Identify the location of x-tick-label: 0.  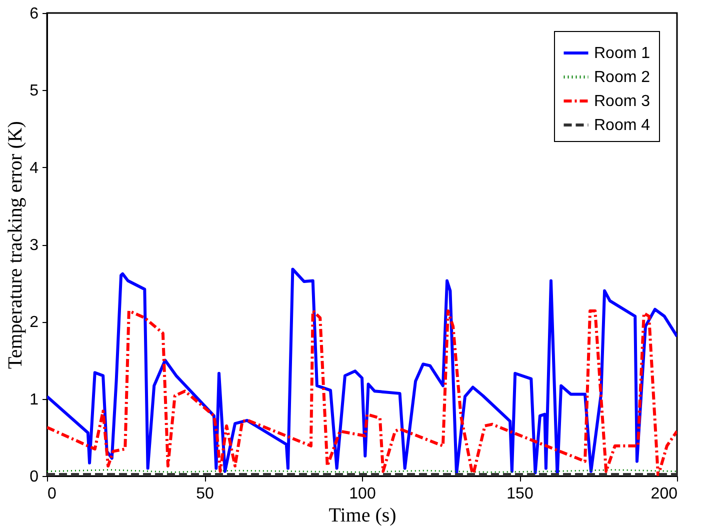
(52, 494).